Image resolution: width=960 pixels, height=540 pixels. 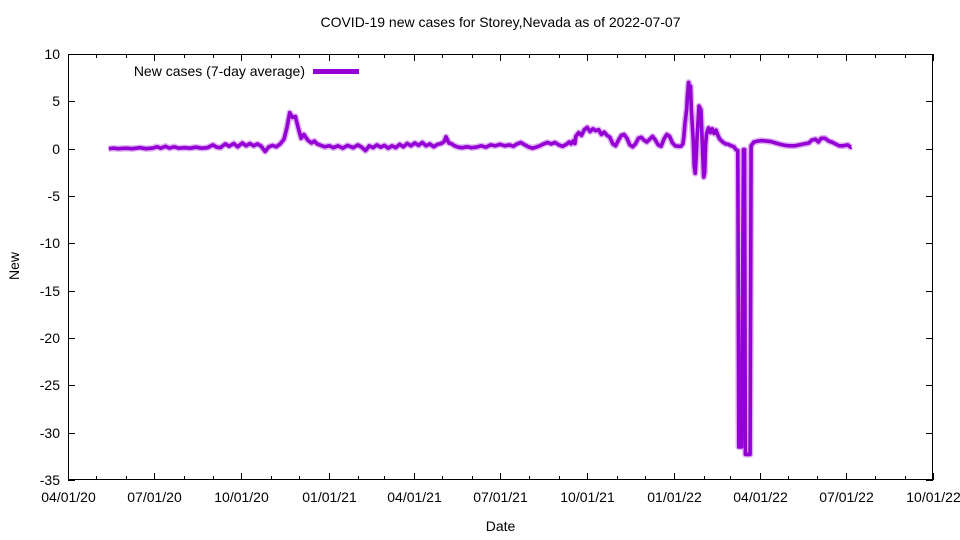 I want to click on y-tick-label: 5, so click(x=56, y=100).